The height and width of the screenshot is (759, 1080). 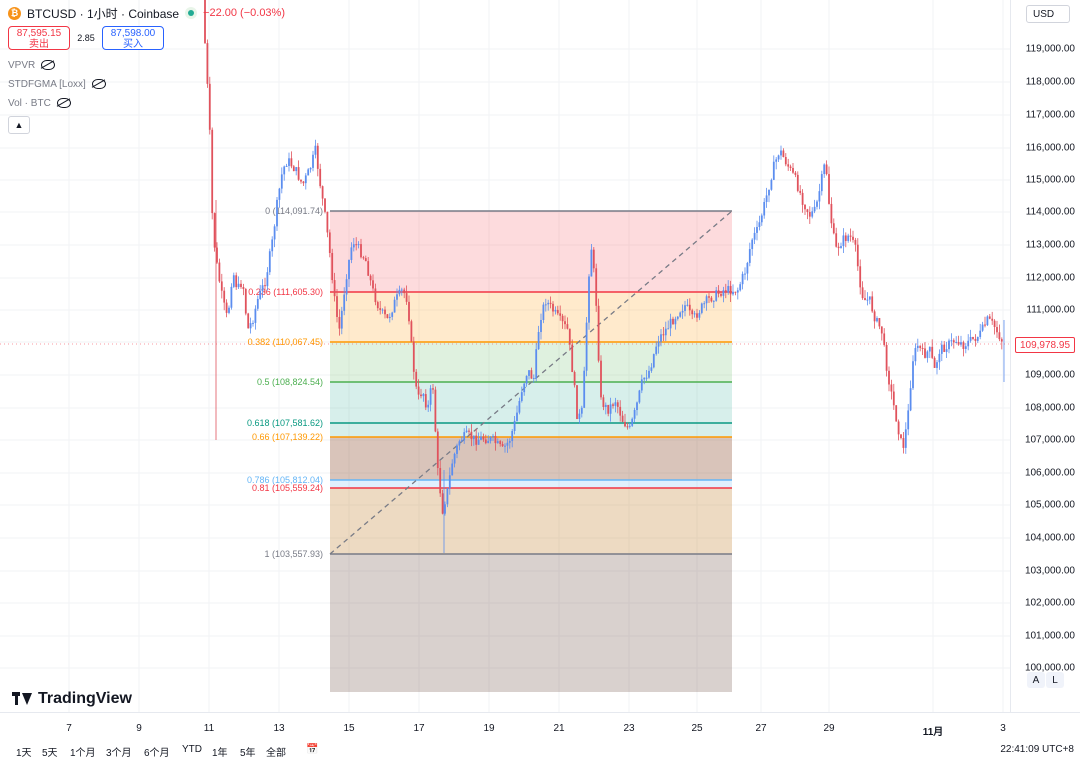 I want to click on range-1y-button: 1年, so click(x=220, y=753).